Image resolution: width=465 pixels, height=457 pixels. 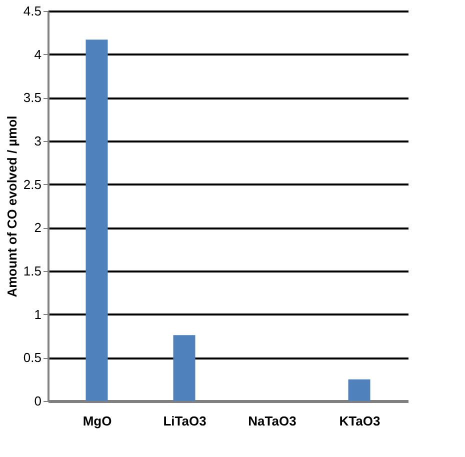 I want to click on y-axis-title: Amount of CO evolved / µmol, so click(x=12, y=207).